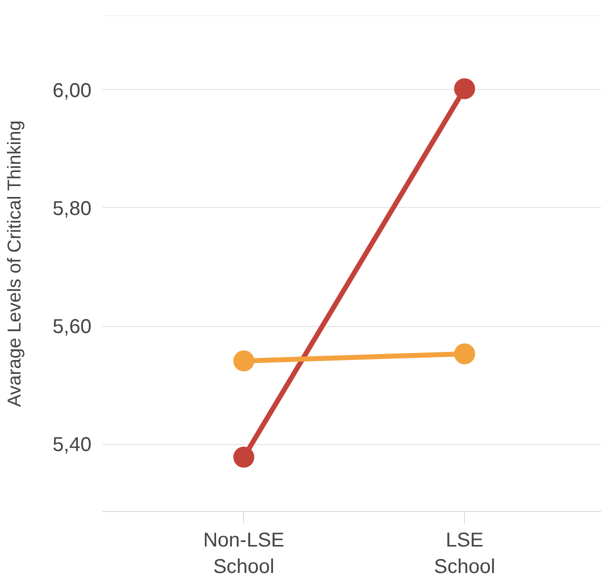  I want to click on y-tick-label: 5,80, so click(72, 209).